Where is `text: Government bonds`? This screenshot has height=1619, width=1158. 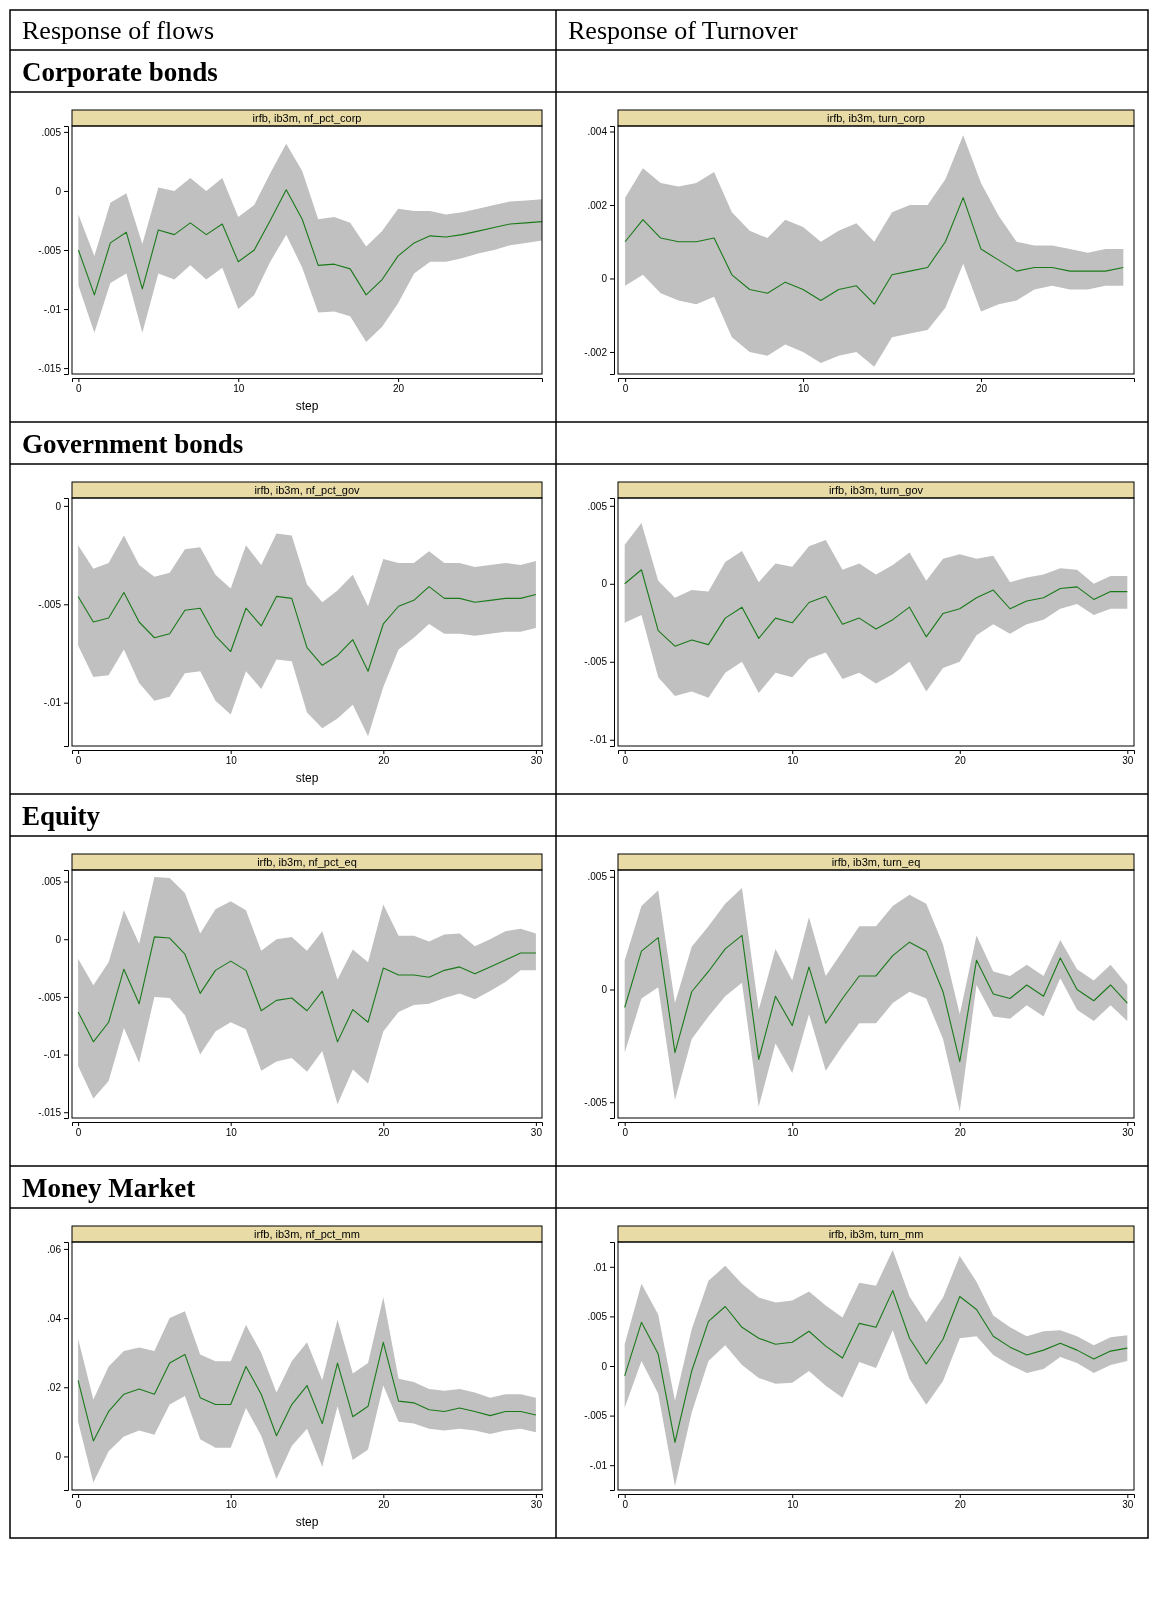
text: Government bonds is located at coordinates (133, 444).